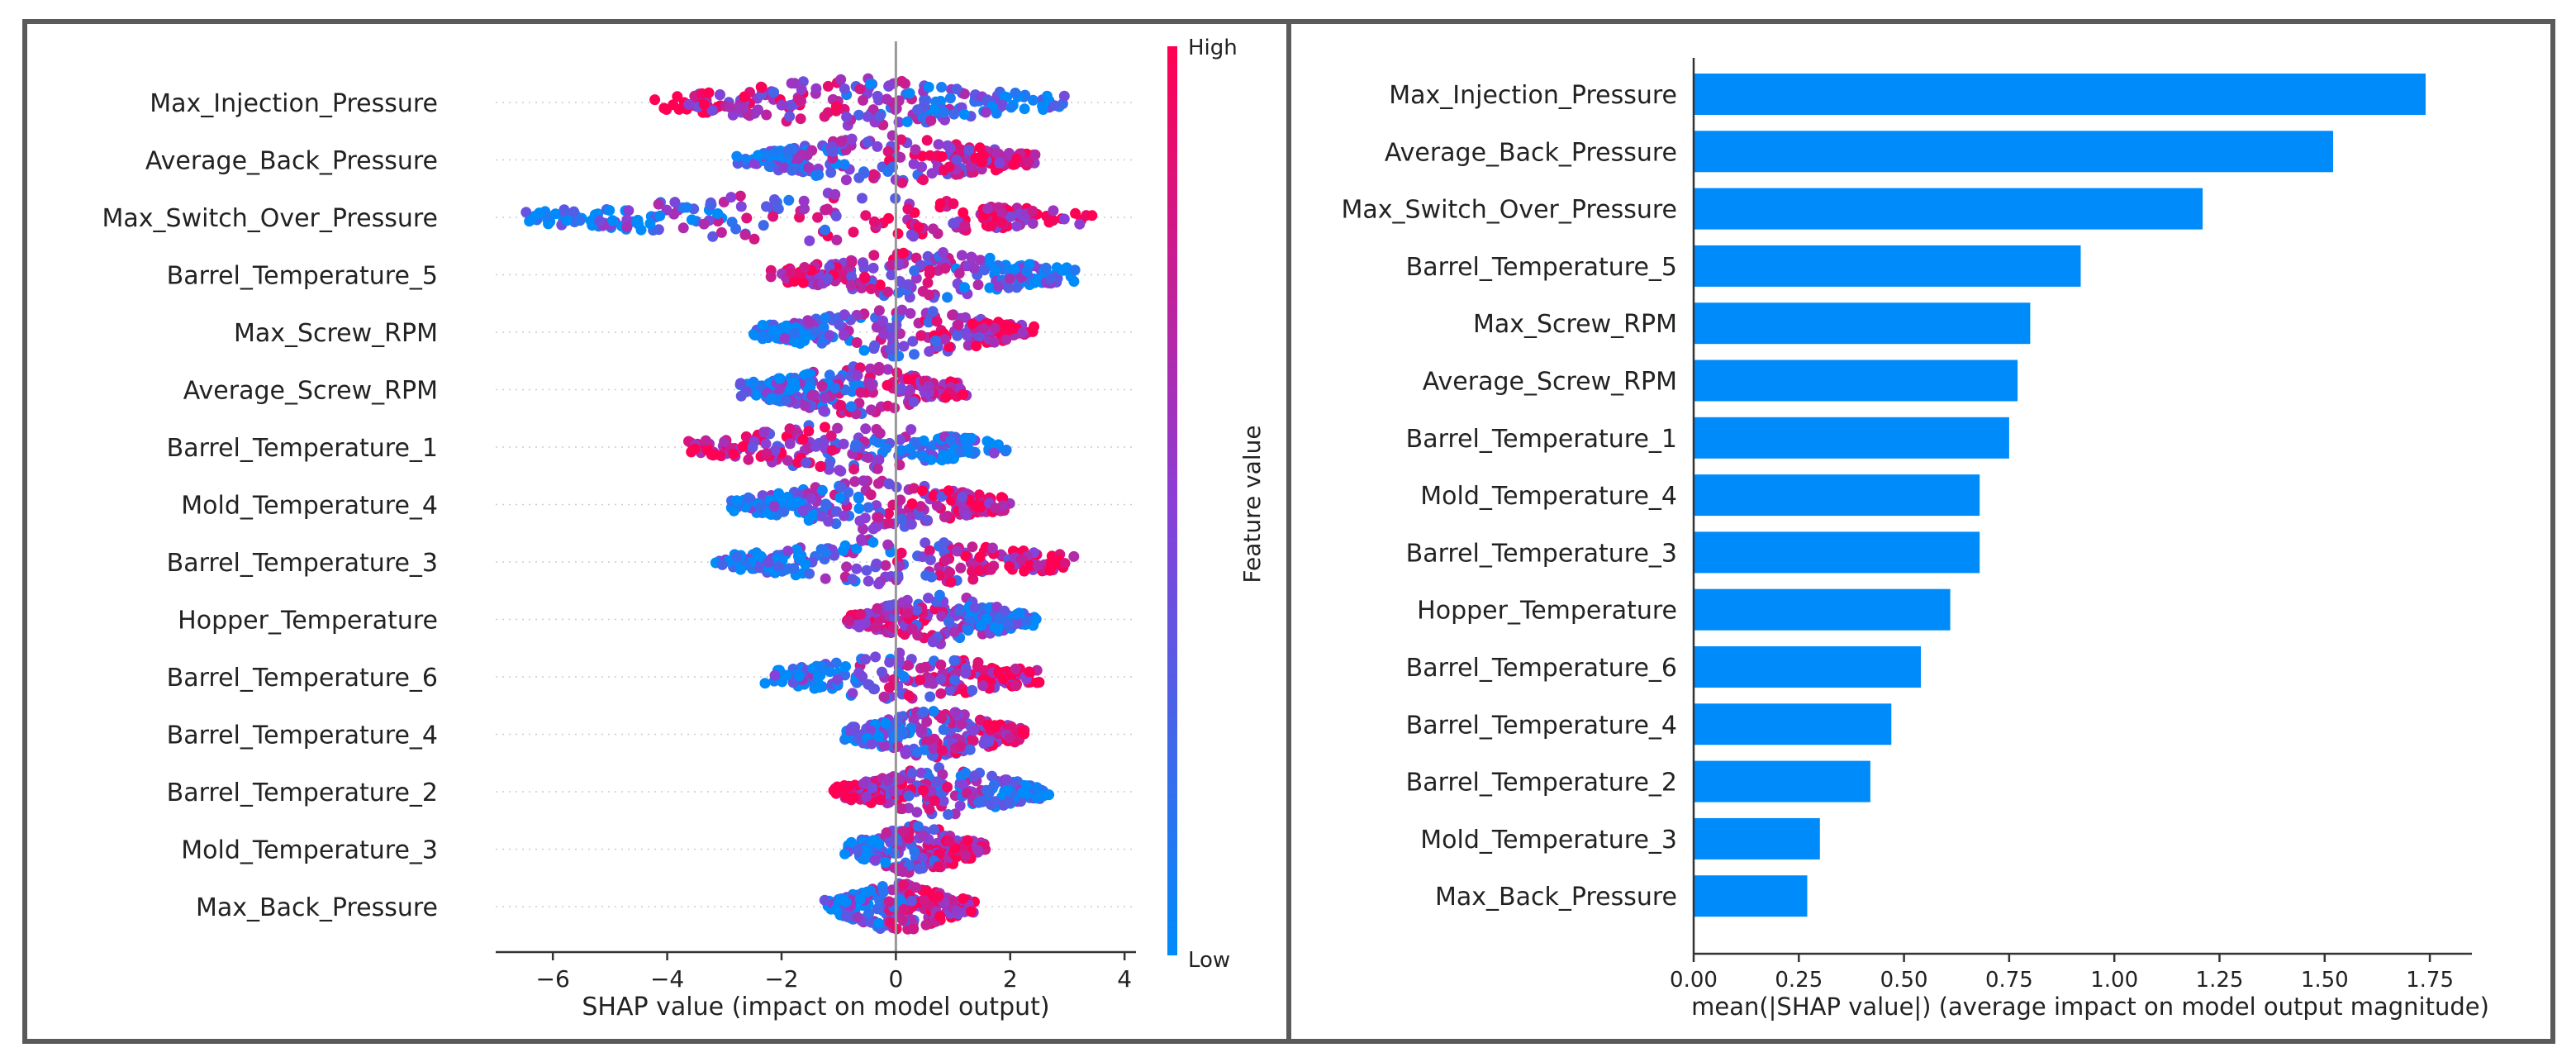 The width and height of the screenshot is (2576, 1062). Describe the element at coordinates (1124, 979) in the screenshot. I see `x-tick-label: 4` at that location.